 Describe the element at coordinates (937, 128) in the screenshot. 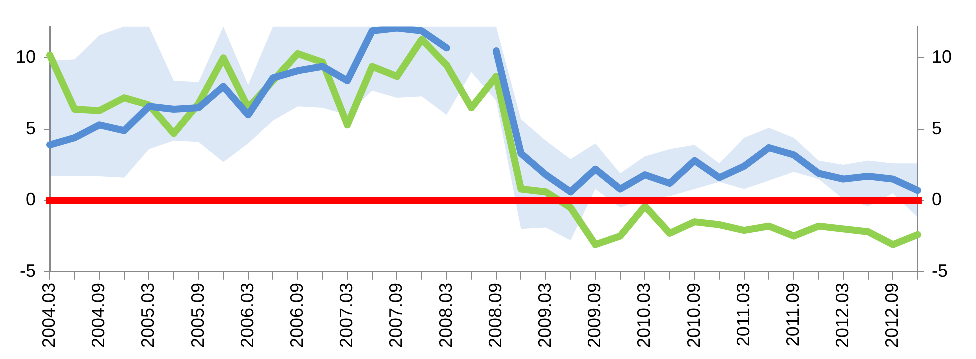

I see `y2-tick-label: 5` at that location.